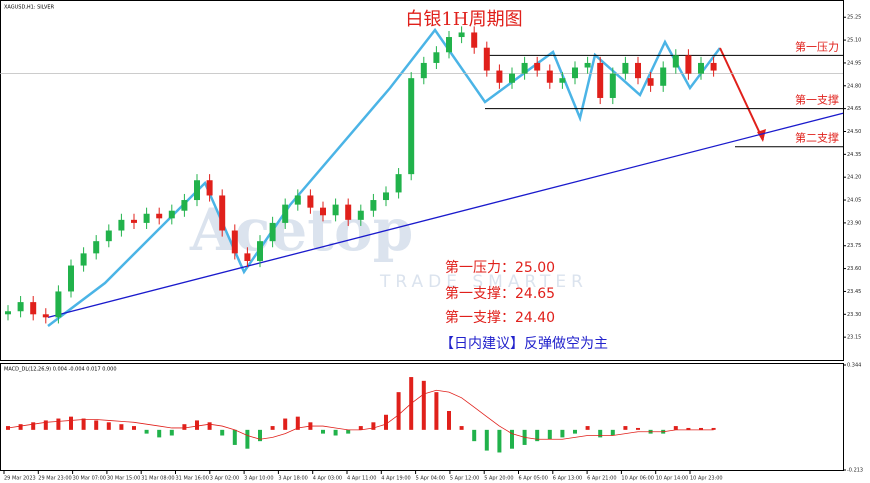  What do you see at coordinates (601, 479) in the screenshot?
I see `x-tick-label: 6 Apr 21:00` at bounding box center [601, 479].